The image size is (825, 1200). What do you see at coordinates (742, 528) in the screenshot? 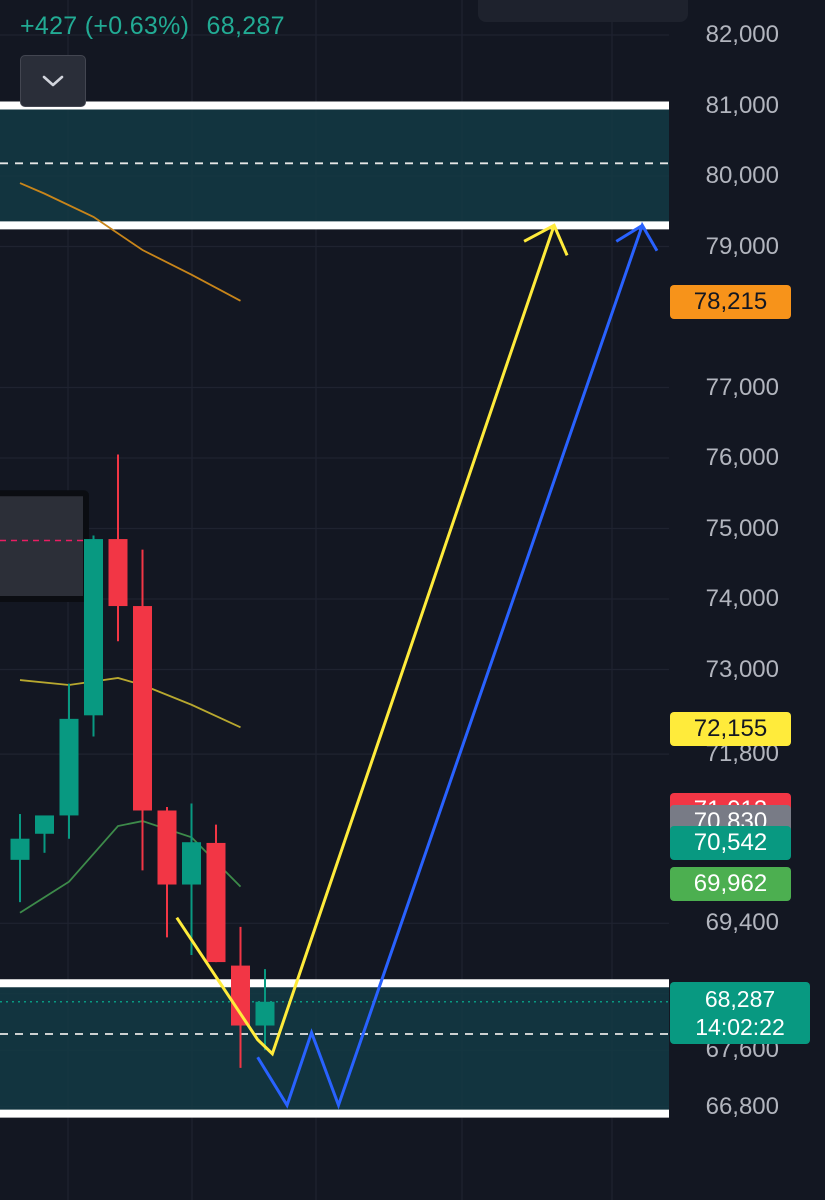
I see `price-axis-label: 75,000` at bounding box center [742, 528].